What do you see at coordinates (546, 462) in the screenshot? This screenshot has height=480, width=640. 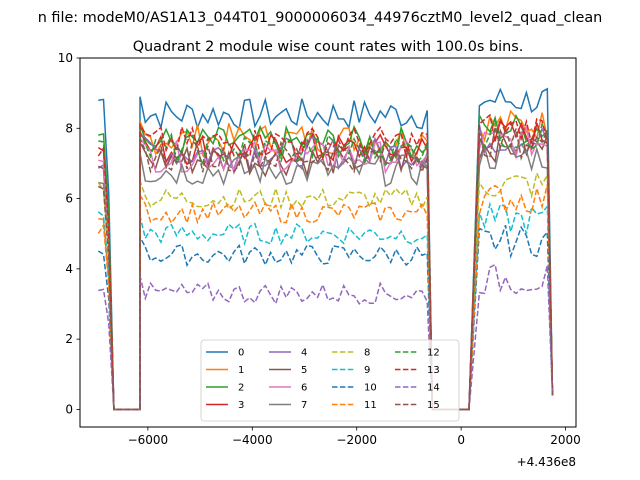 I see `x-offset-label: +4.436e8` at bounding box center [546, 462].